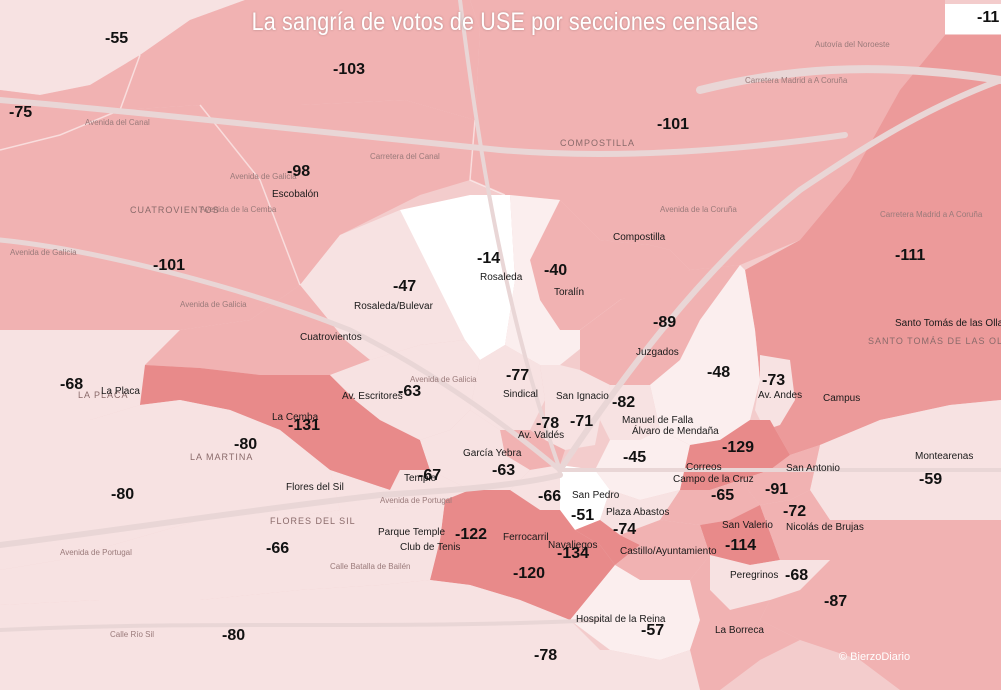  What do you see at coordinates (370, 566) in the screenshot?
I see `road-label: Calle Batalla de Bailén` at bounding box center [370, 566].